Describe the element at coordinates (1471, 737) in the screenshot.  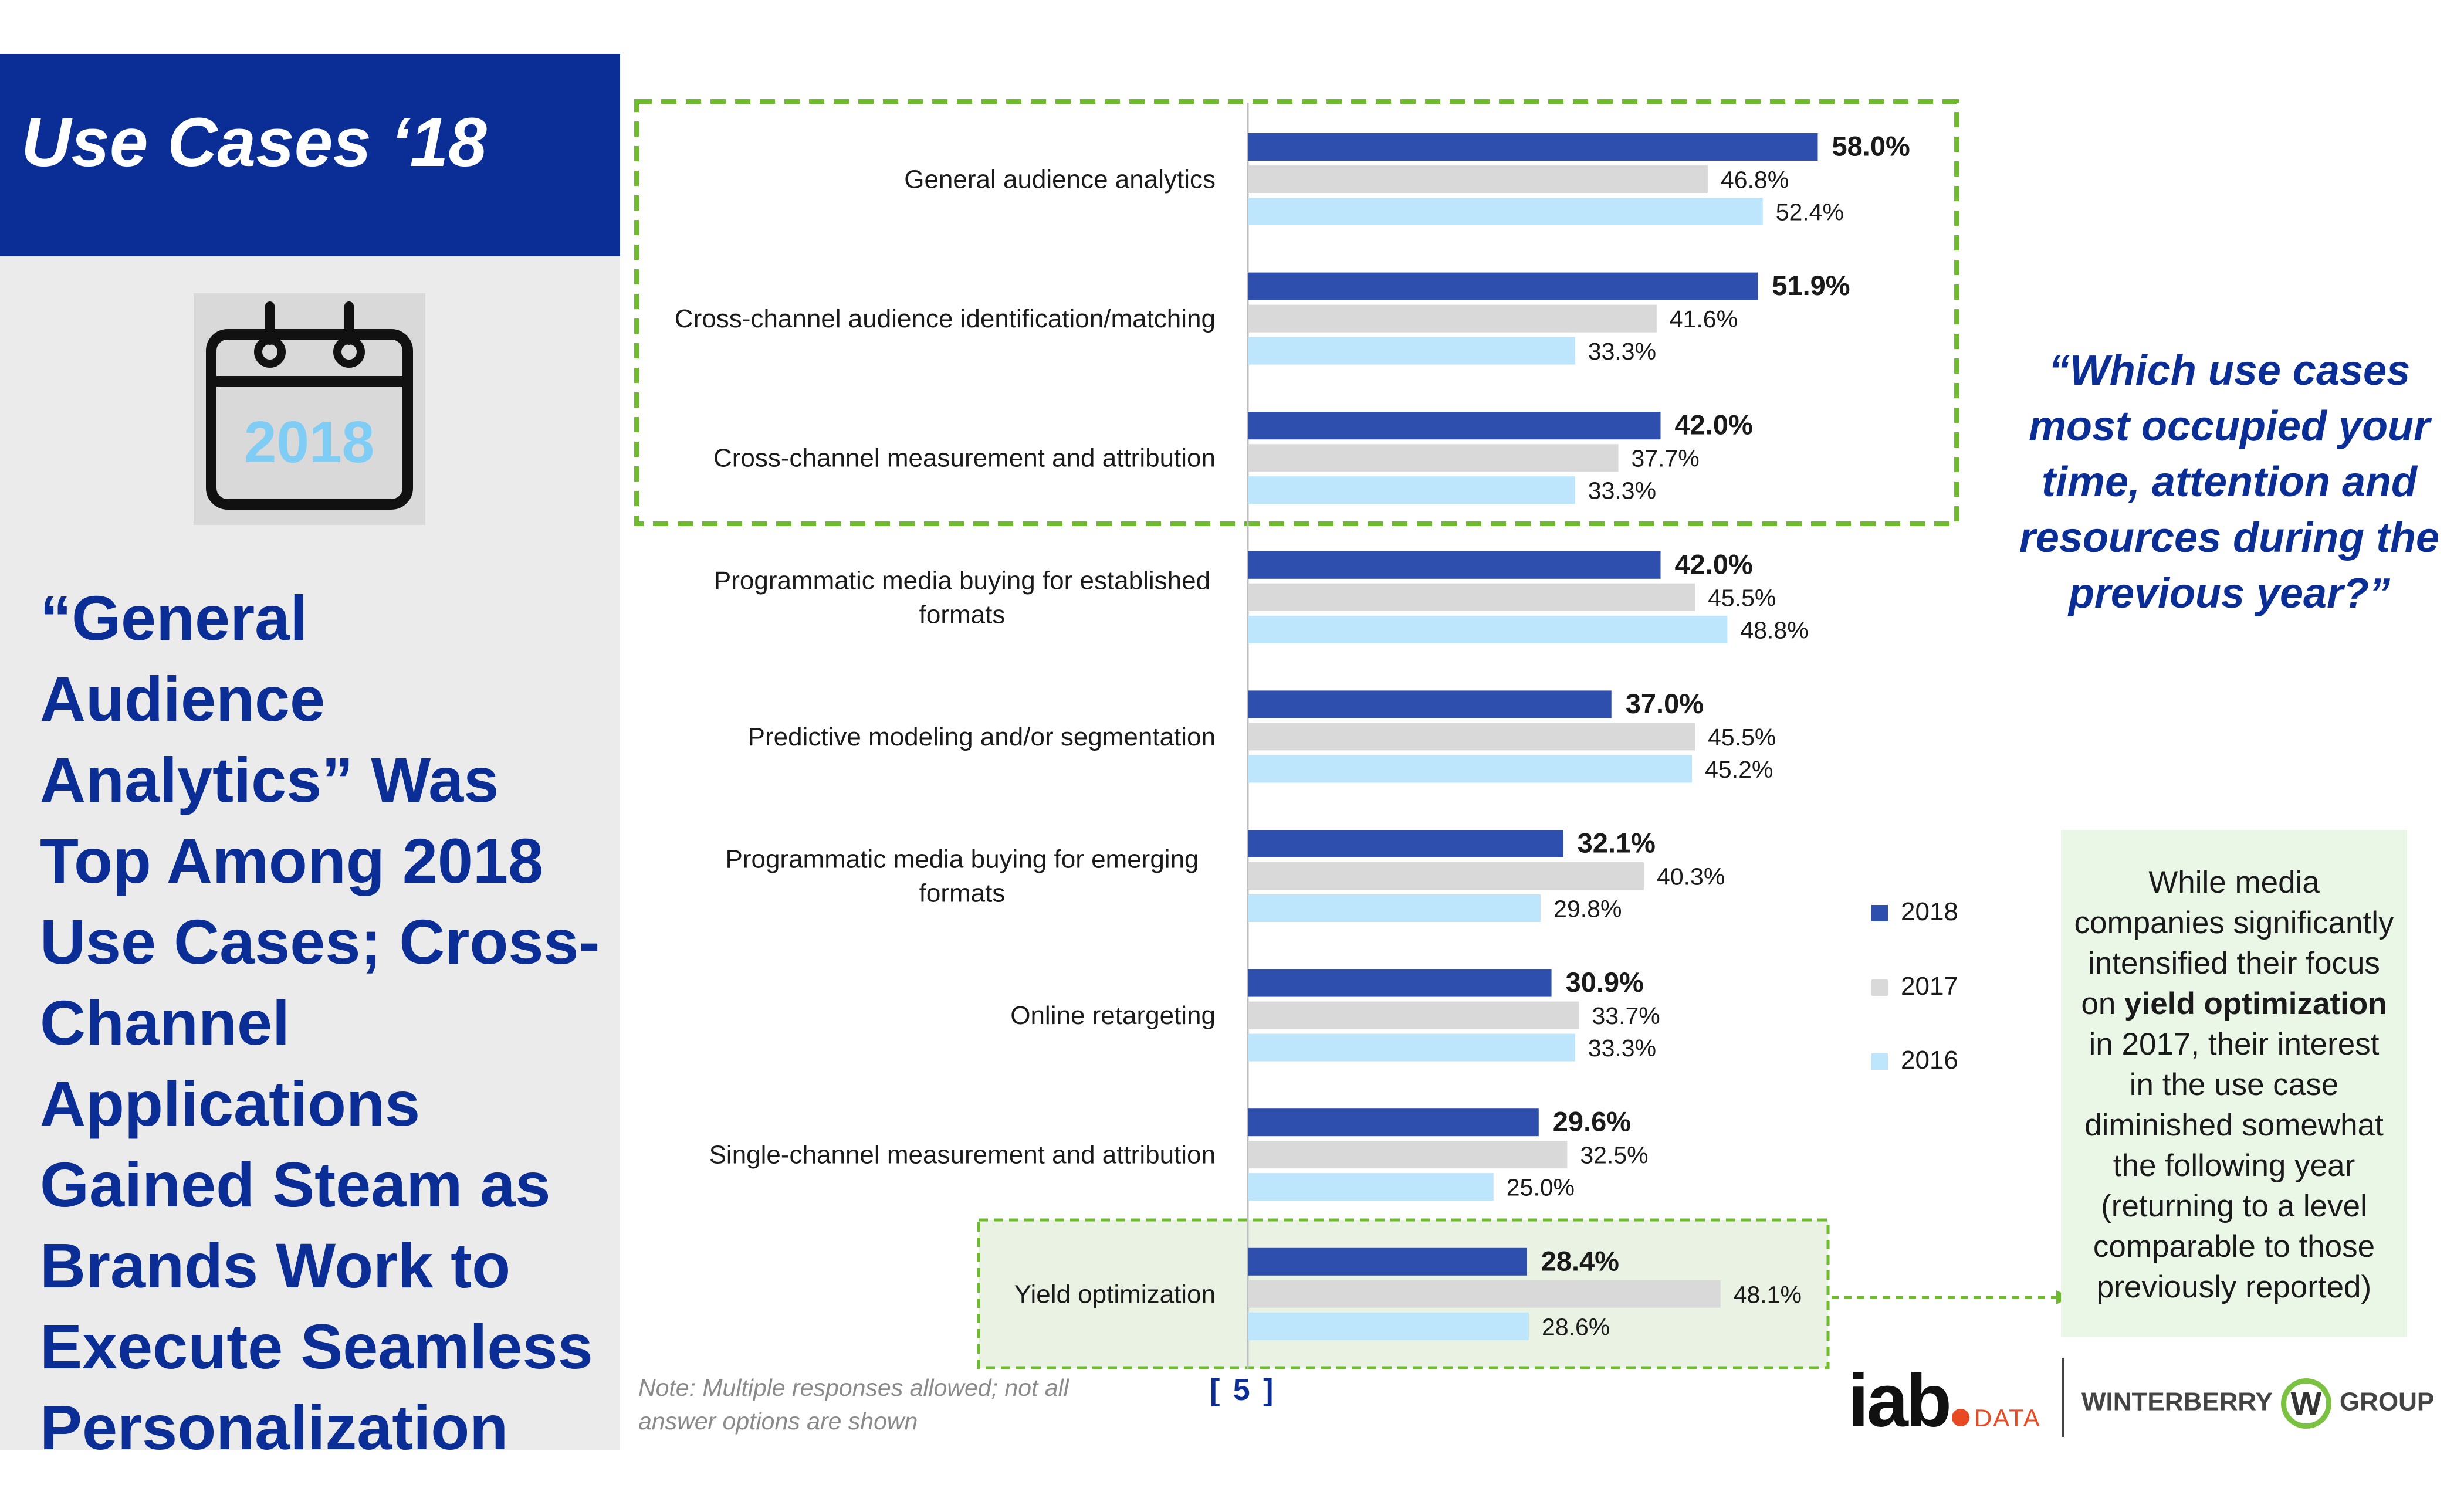
I see `bar-2017-predictive-modeling-and-or-segmentation` at that location.